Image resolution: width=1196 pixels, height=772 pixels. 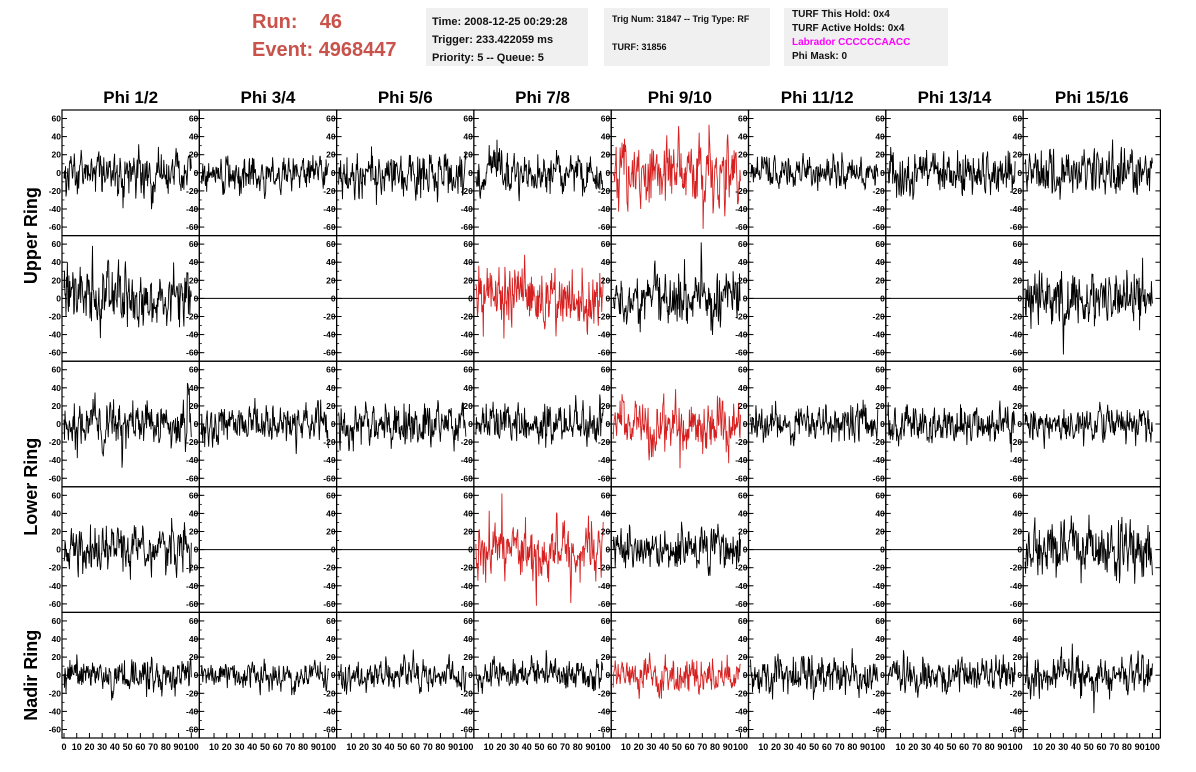 I want to click on x-tick-label: 60, so click(x=1101, y=747).